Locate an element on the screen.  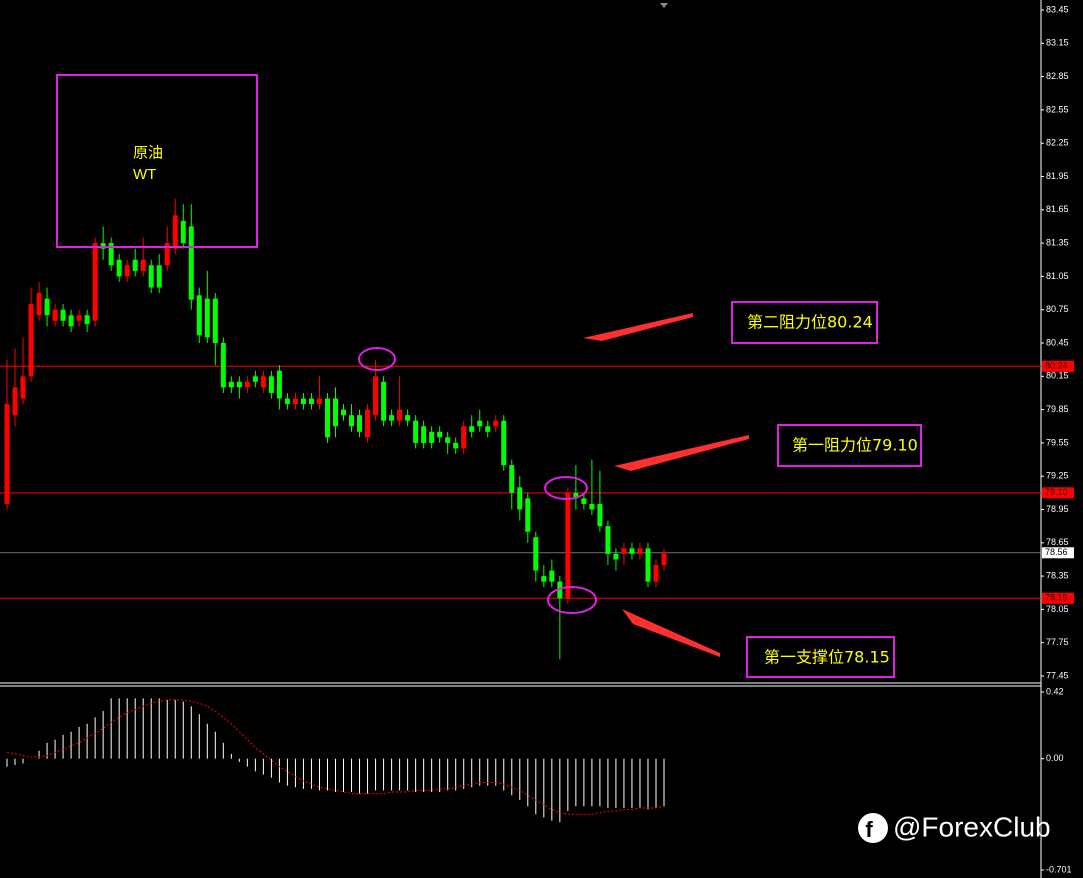
y-tick-label: 82.55 is located at coordinates (1057, 109).